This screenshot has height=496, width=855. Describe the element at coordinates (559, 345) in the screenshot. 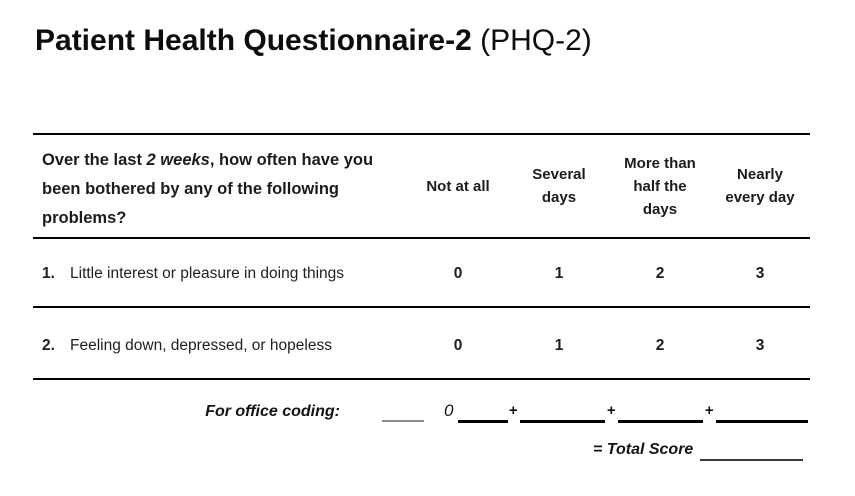

I see `question-2-score-1: 1` at that location.